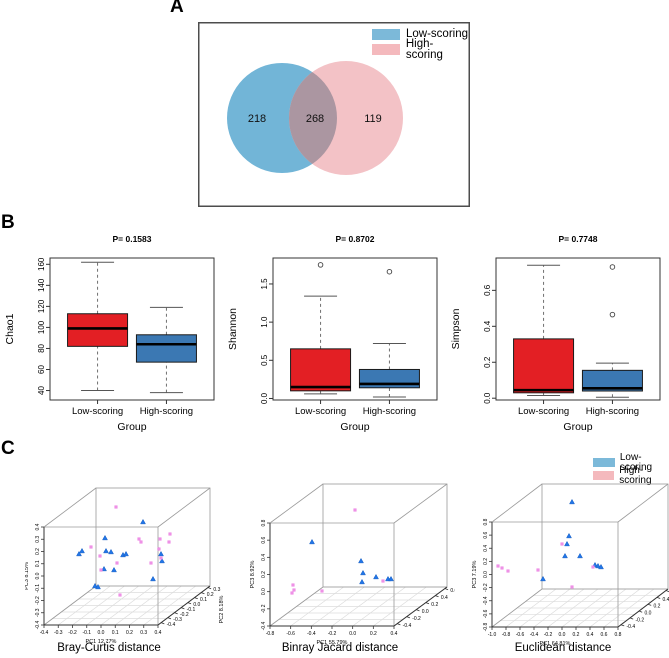 The image size is (669, 658). Describe the element at coordinates (264, 322) in the screenshot. I see `y-tick-label: 1.0` at that location.